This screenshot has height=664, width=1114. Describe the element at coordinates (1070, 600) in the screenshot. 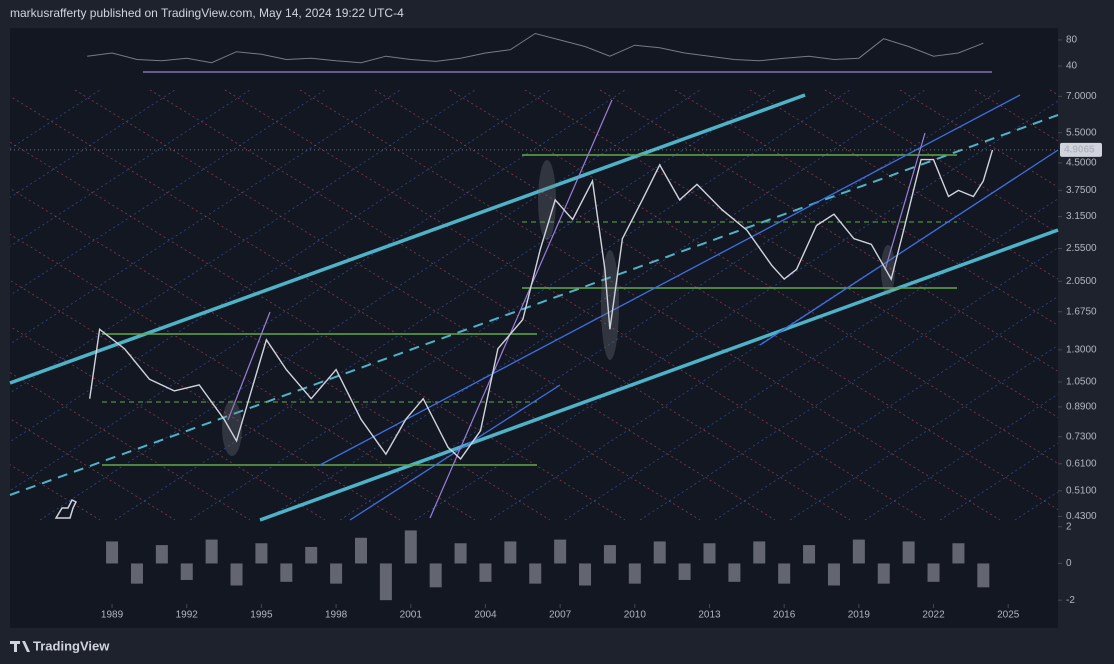

I see `y-tick-label: -2` at that location.